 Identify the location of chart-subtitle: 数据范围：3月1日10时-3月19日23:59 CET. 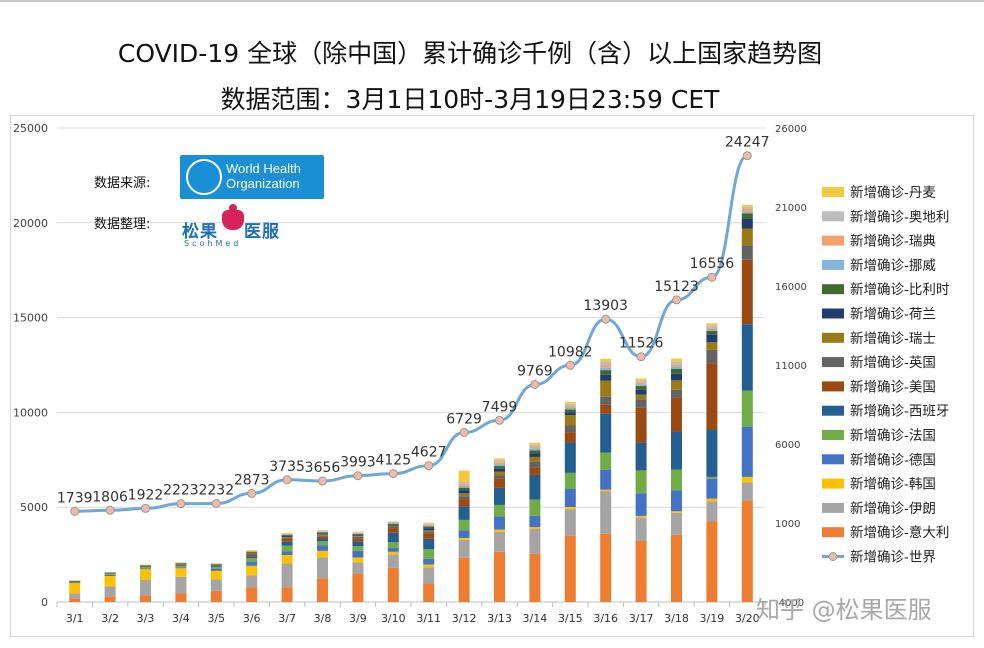
(470, 99).